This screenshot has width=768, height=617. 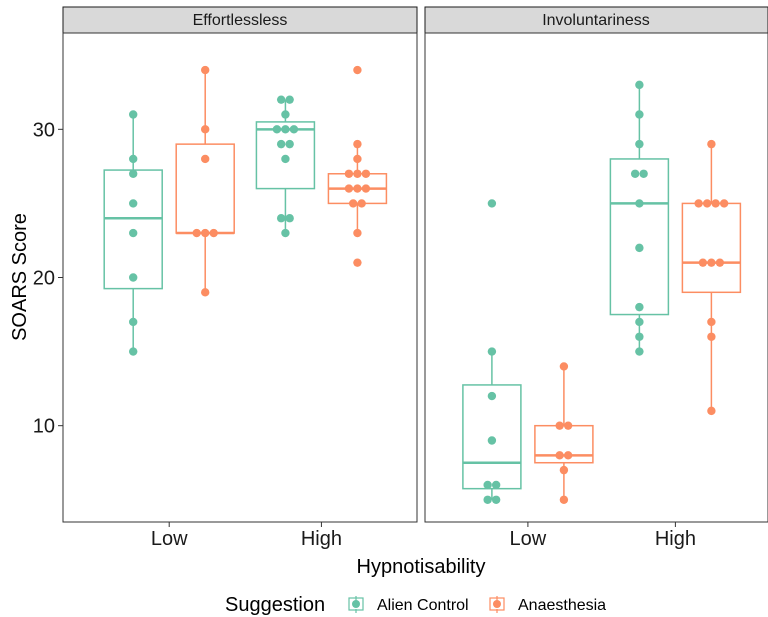 I want to click on legend-key-alien-control, so click(x=356, y=604).